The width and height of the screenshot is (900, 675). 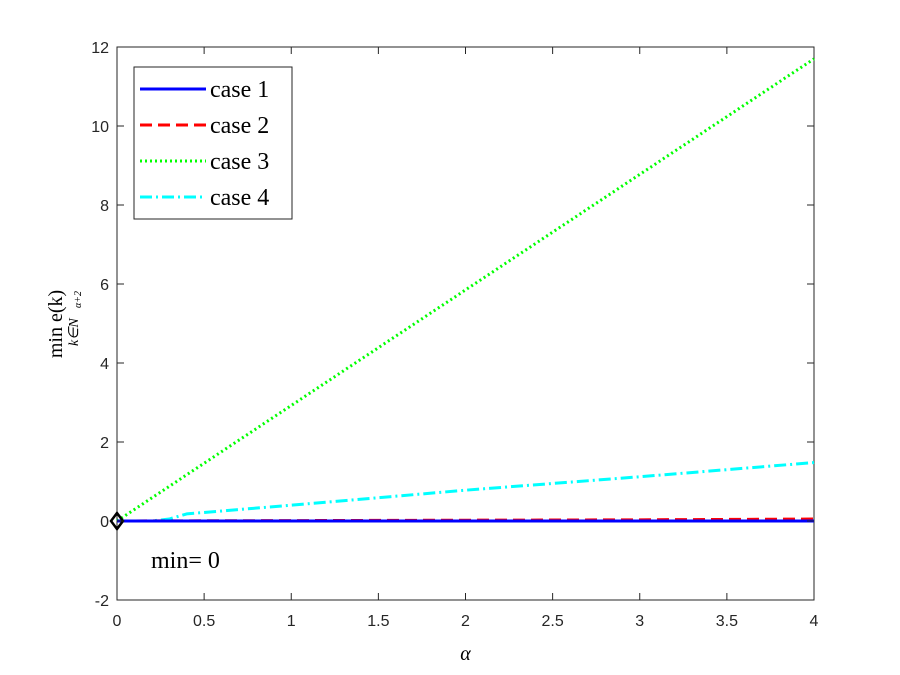 I want to click on x-tick-label: 2, so click(x=465, y=621).